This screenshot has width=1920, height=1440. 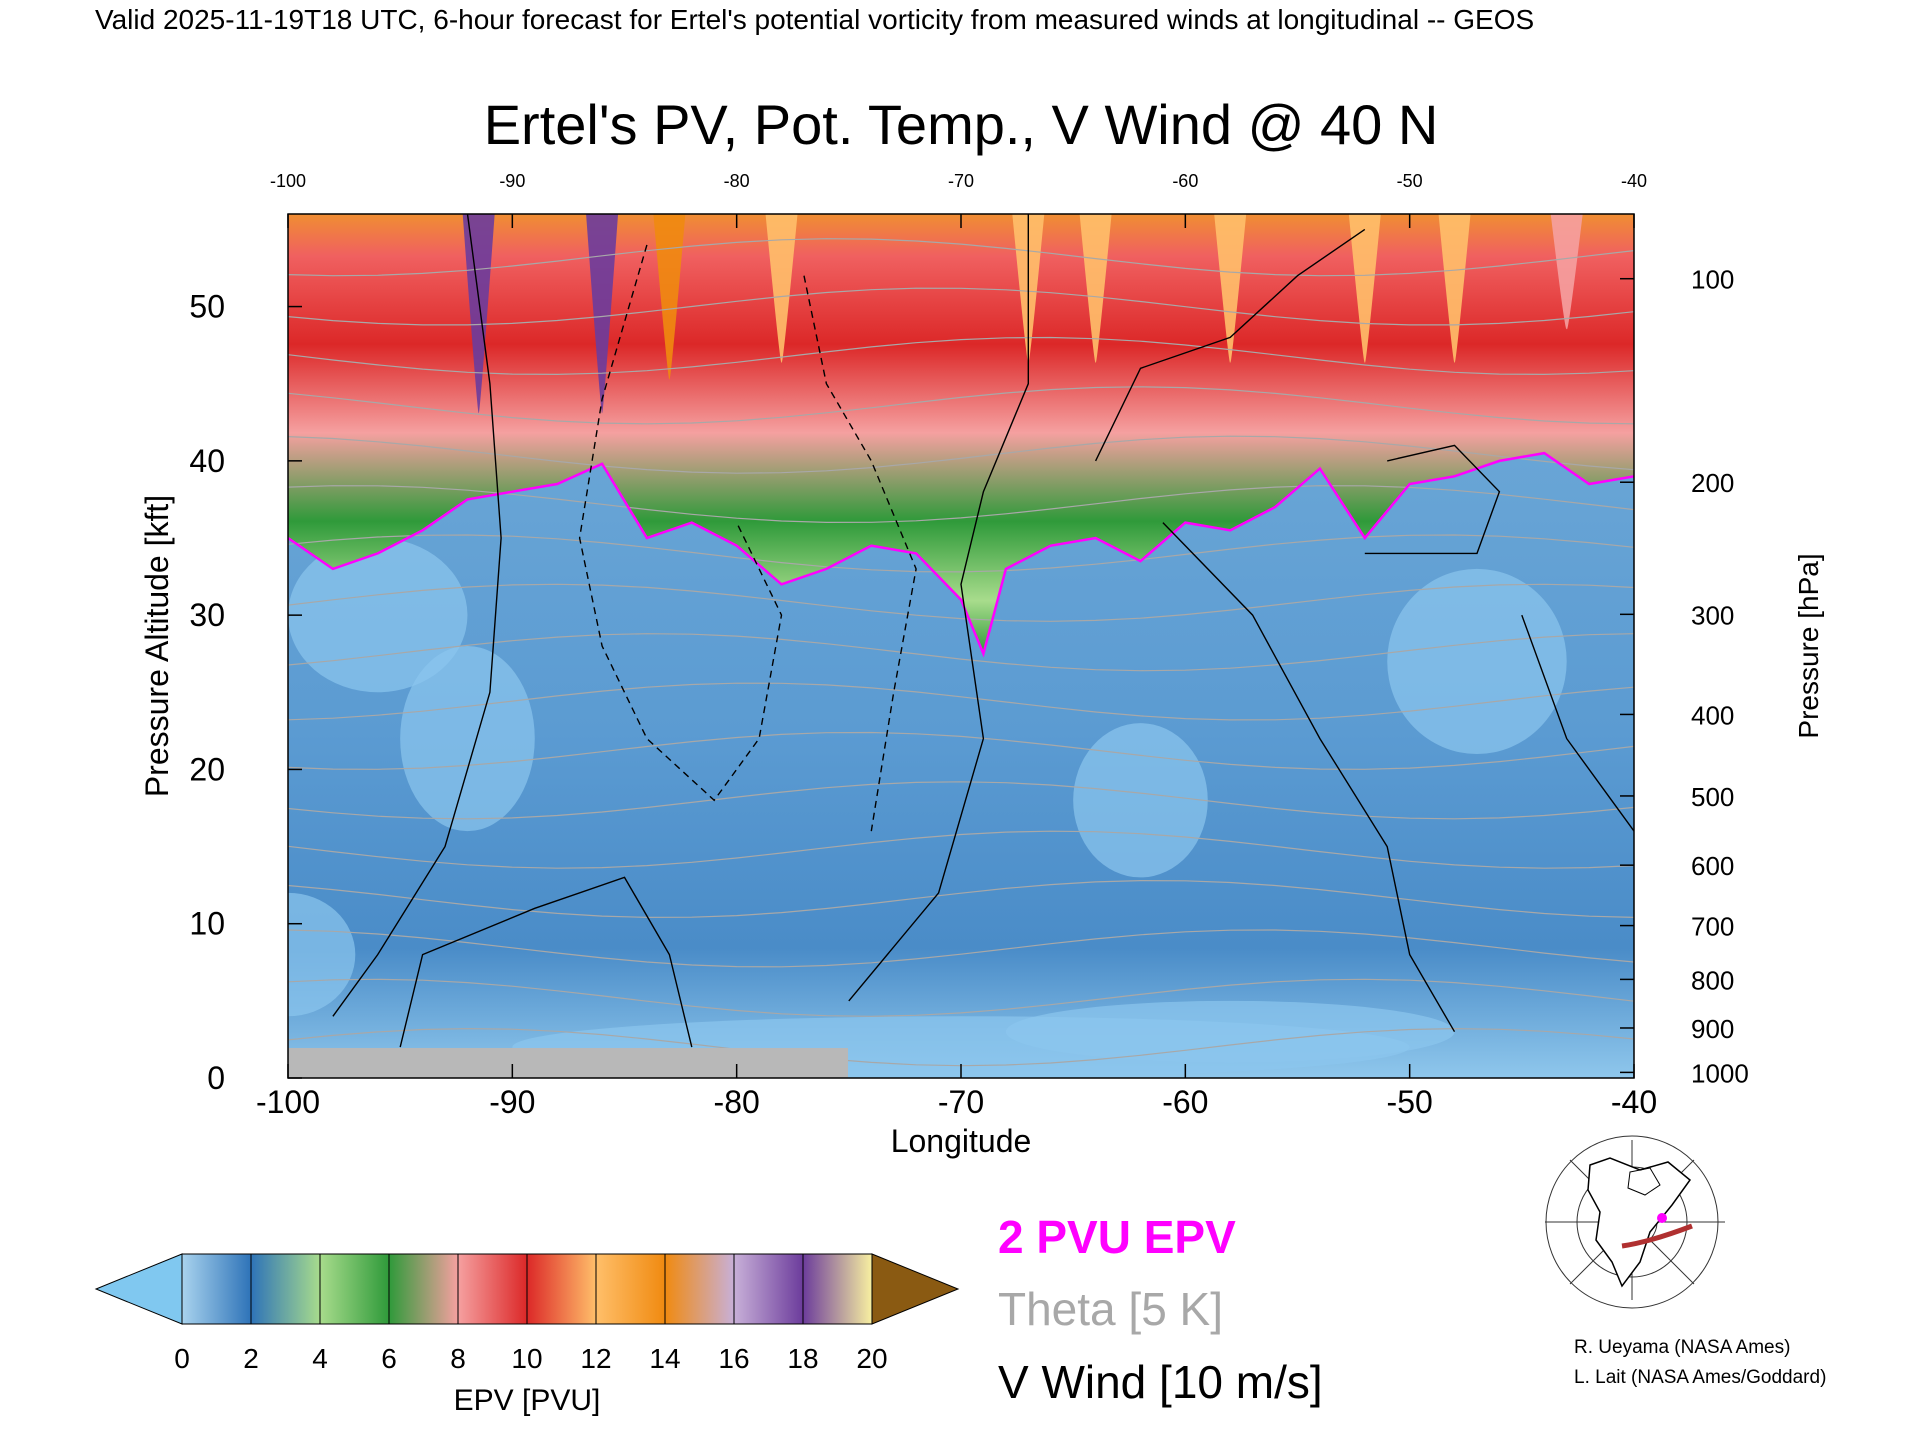 What do you see at coordinates (737, 1102) in the screenshot?
I see `x-tick-label: -80` at bounding box center [737, 1102].